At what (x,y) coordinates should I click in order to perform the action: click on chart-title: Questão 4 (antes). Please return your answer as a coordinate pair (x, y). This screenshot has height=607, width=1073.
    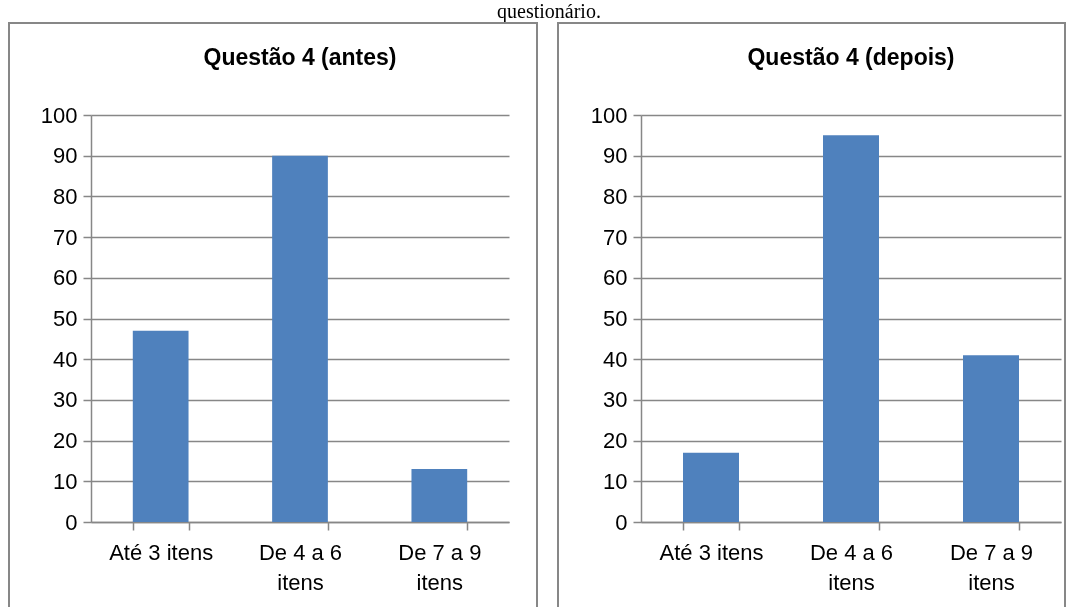
    Looking at the image, I should click on (300, 57).